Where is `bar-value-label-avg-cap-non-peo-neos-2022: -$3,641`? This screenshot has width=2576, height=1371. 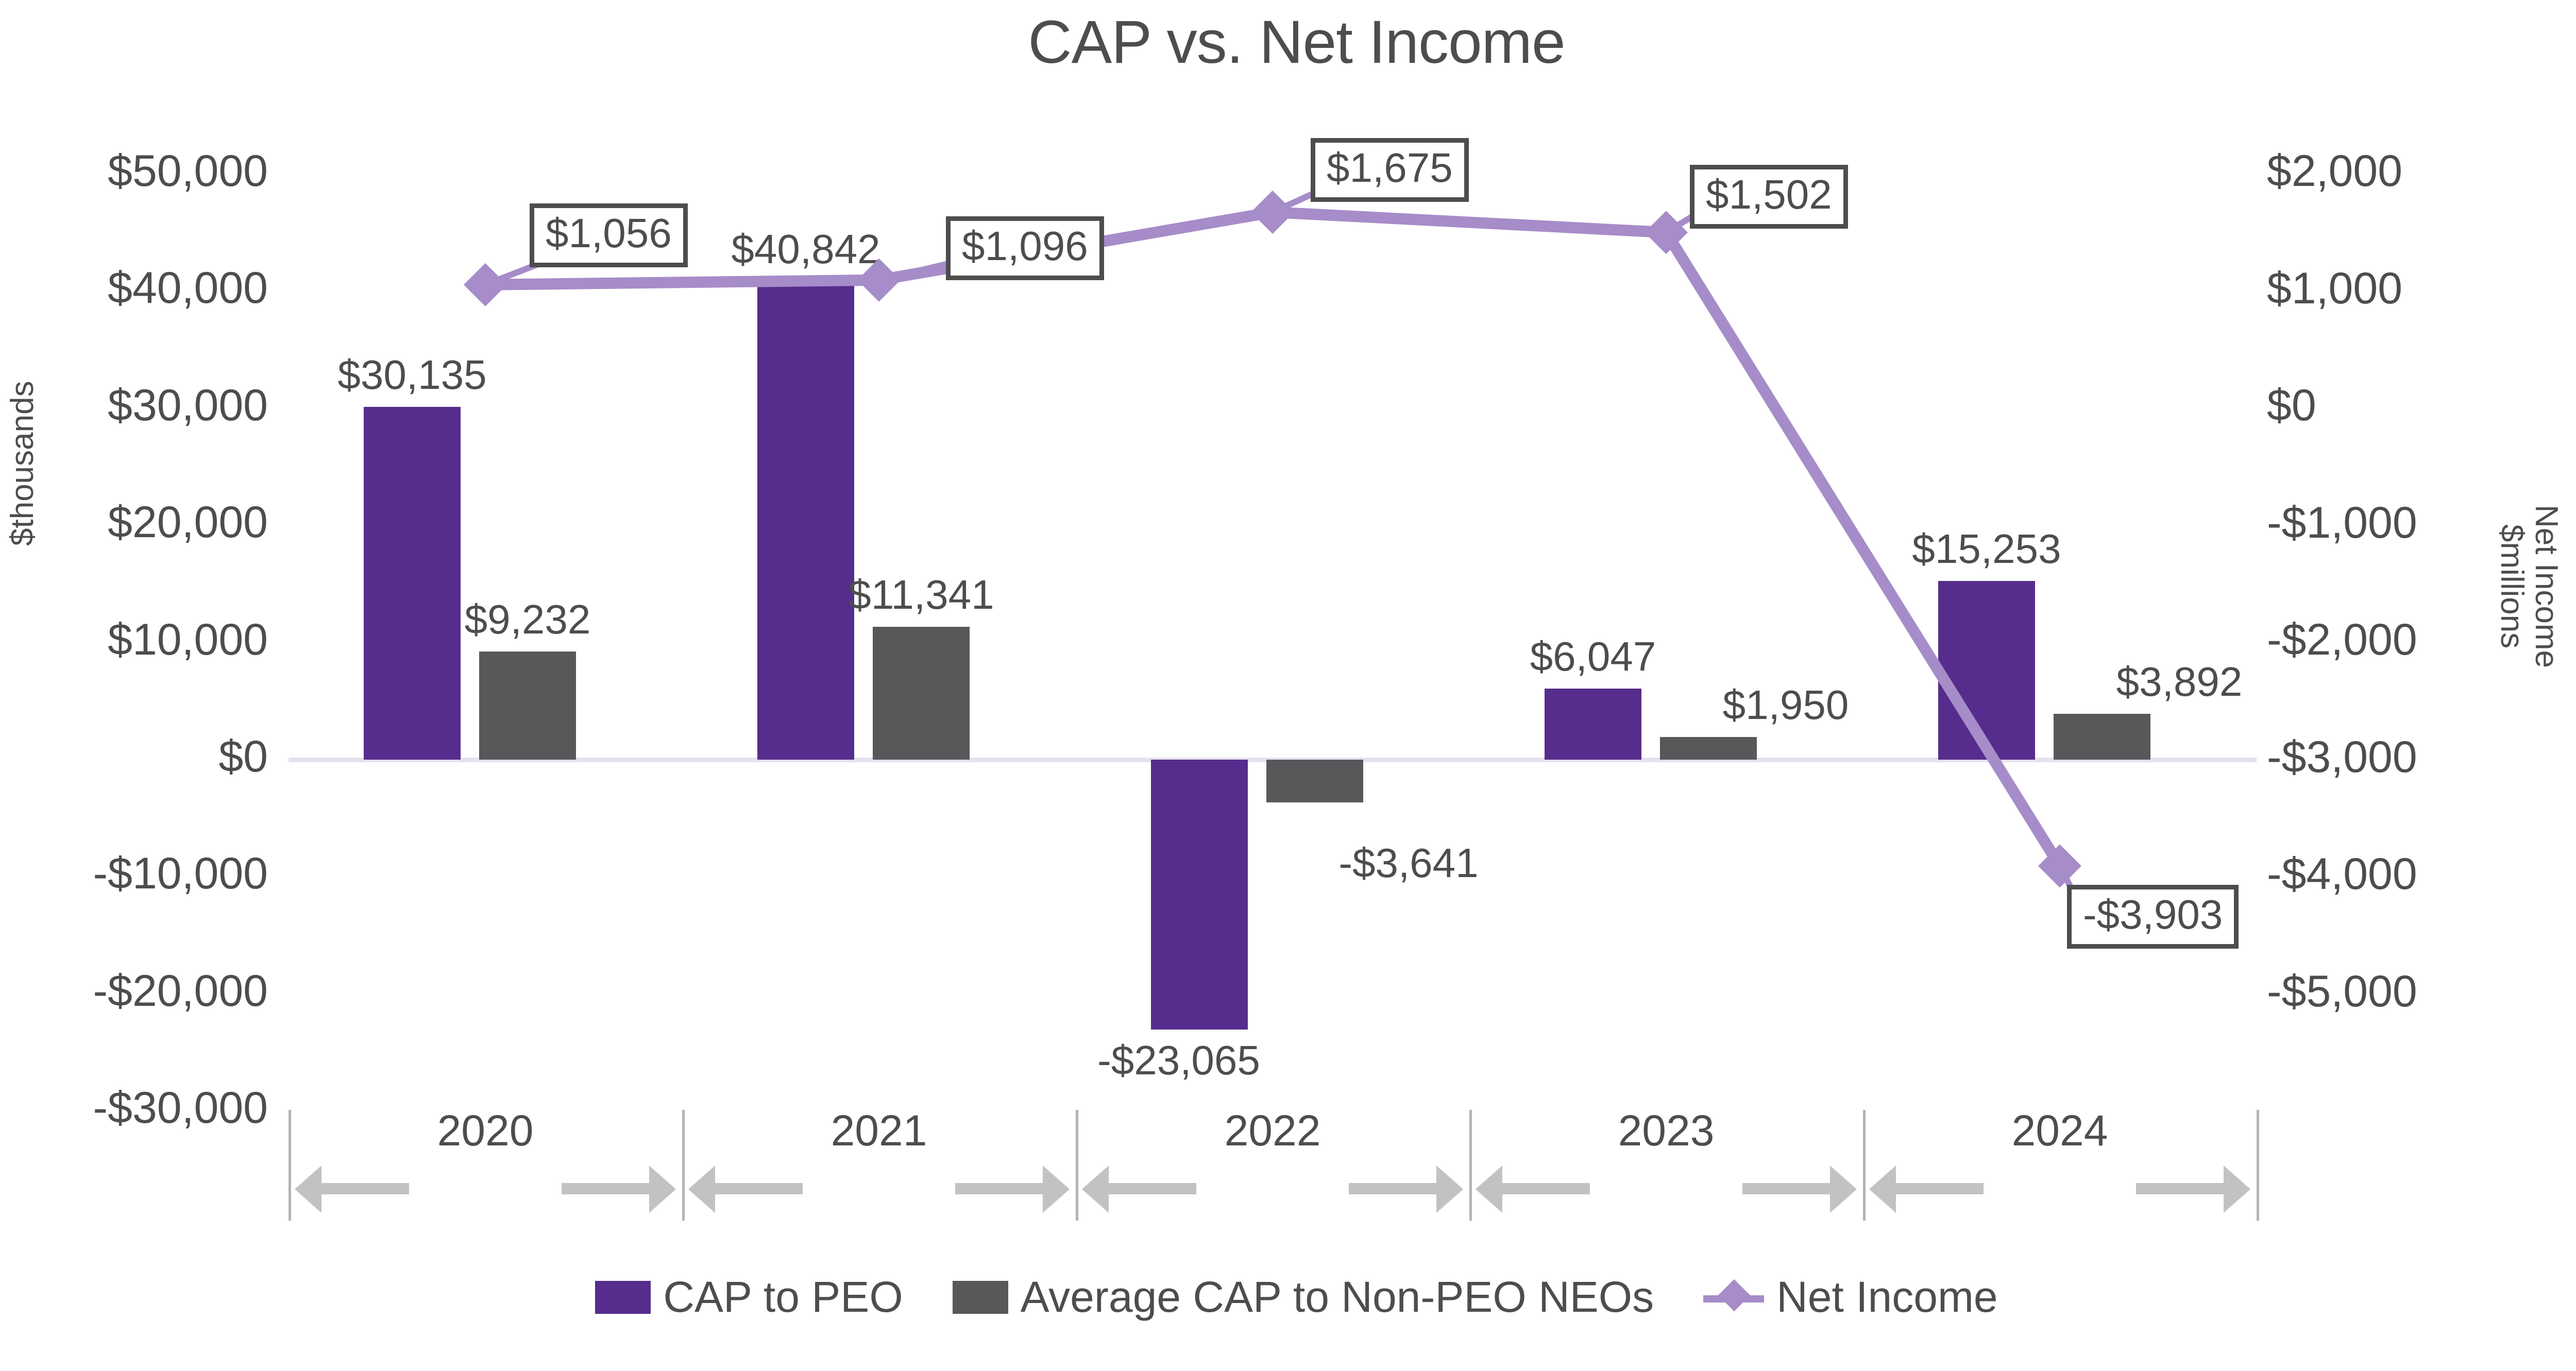
bar-value-label-avg-cap-non-peo-neos-2022: -$3,641 is located at coordinates (1408, 863).